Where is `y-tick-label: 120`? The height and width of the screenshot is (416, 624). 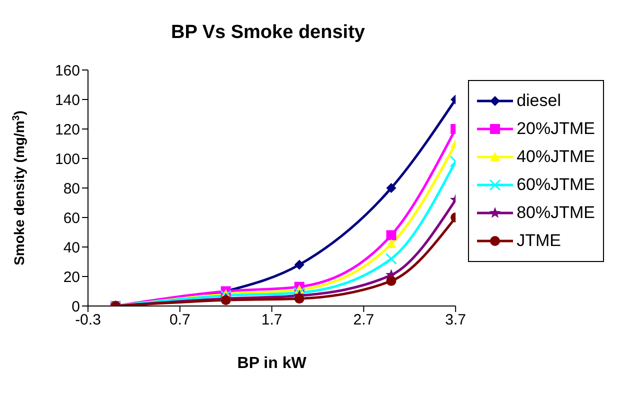 y-tick-label: 120 is located at coordinates (67, 129).